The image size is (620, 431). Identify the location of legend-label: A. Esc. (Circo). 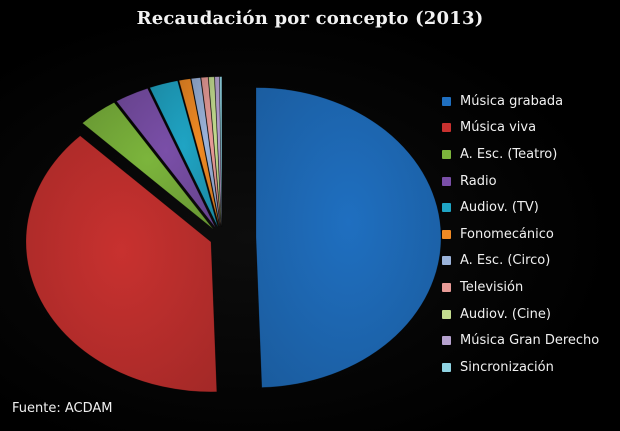
(505, 261).